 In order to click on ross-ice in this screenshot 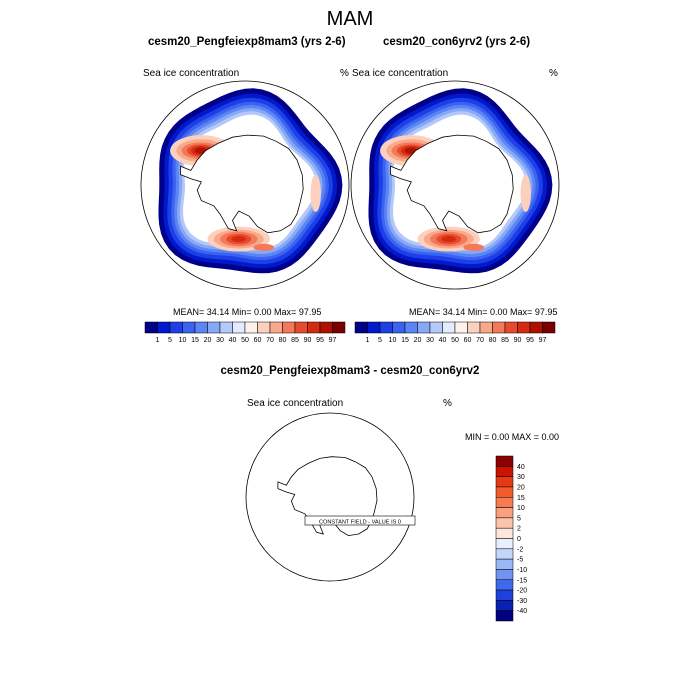, I will do `click(239, 239)`.